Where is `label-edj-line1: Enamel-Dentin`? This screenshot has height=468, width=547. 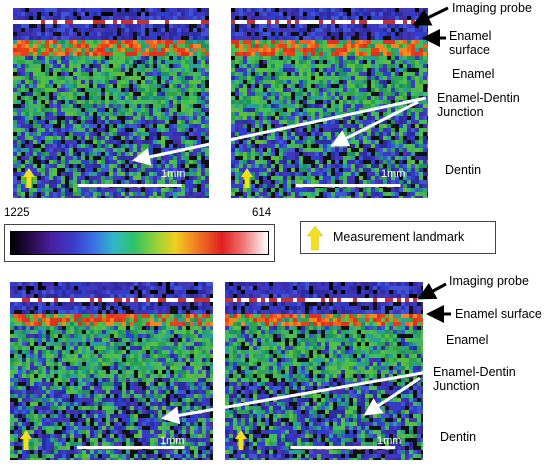
label-edj-line1: Enamel-Dentin is located at coordinates (478, 98).